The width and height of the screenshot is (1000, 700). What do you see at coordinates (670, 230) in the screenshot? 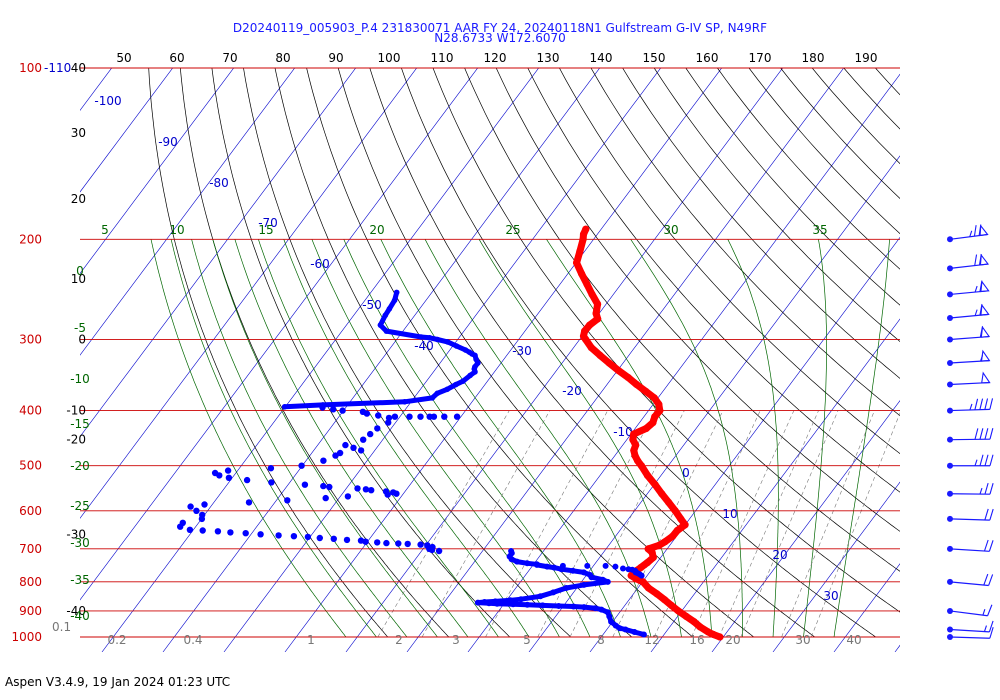
I see `moist-adiabat-label: 30` at bounding box center [670, 230].